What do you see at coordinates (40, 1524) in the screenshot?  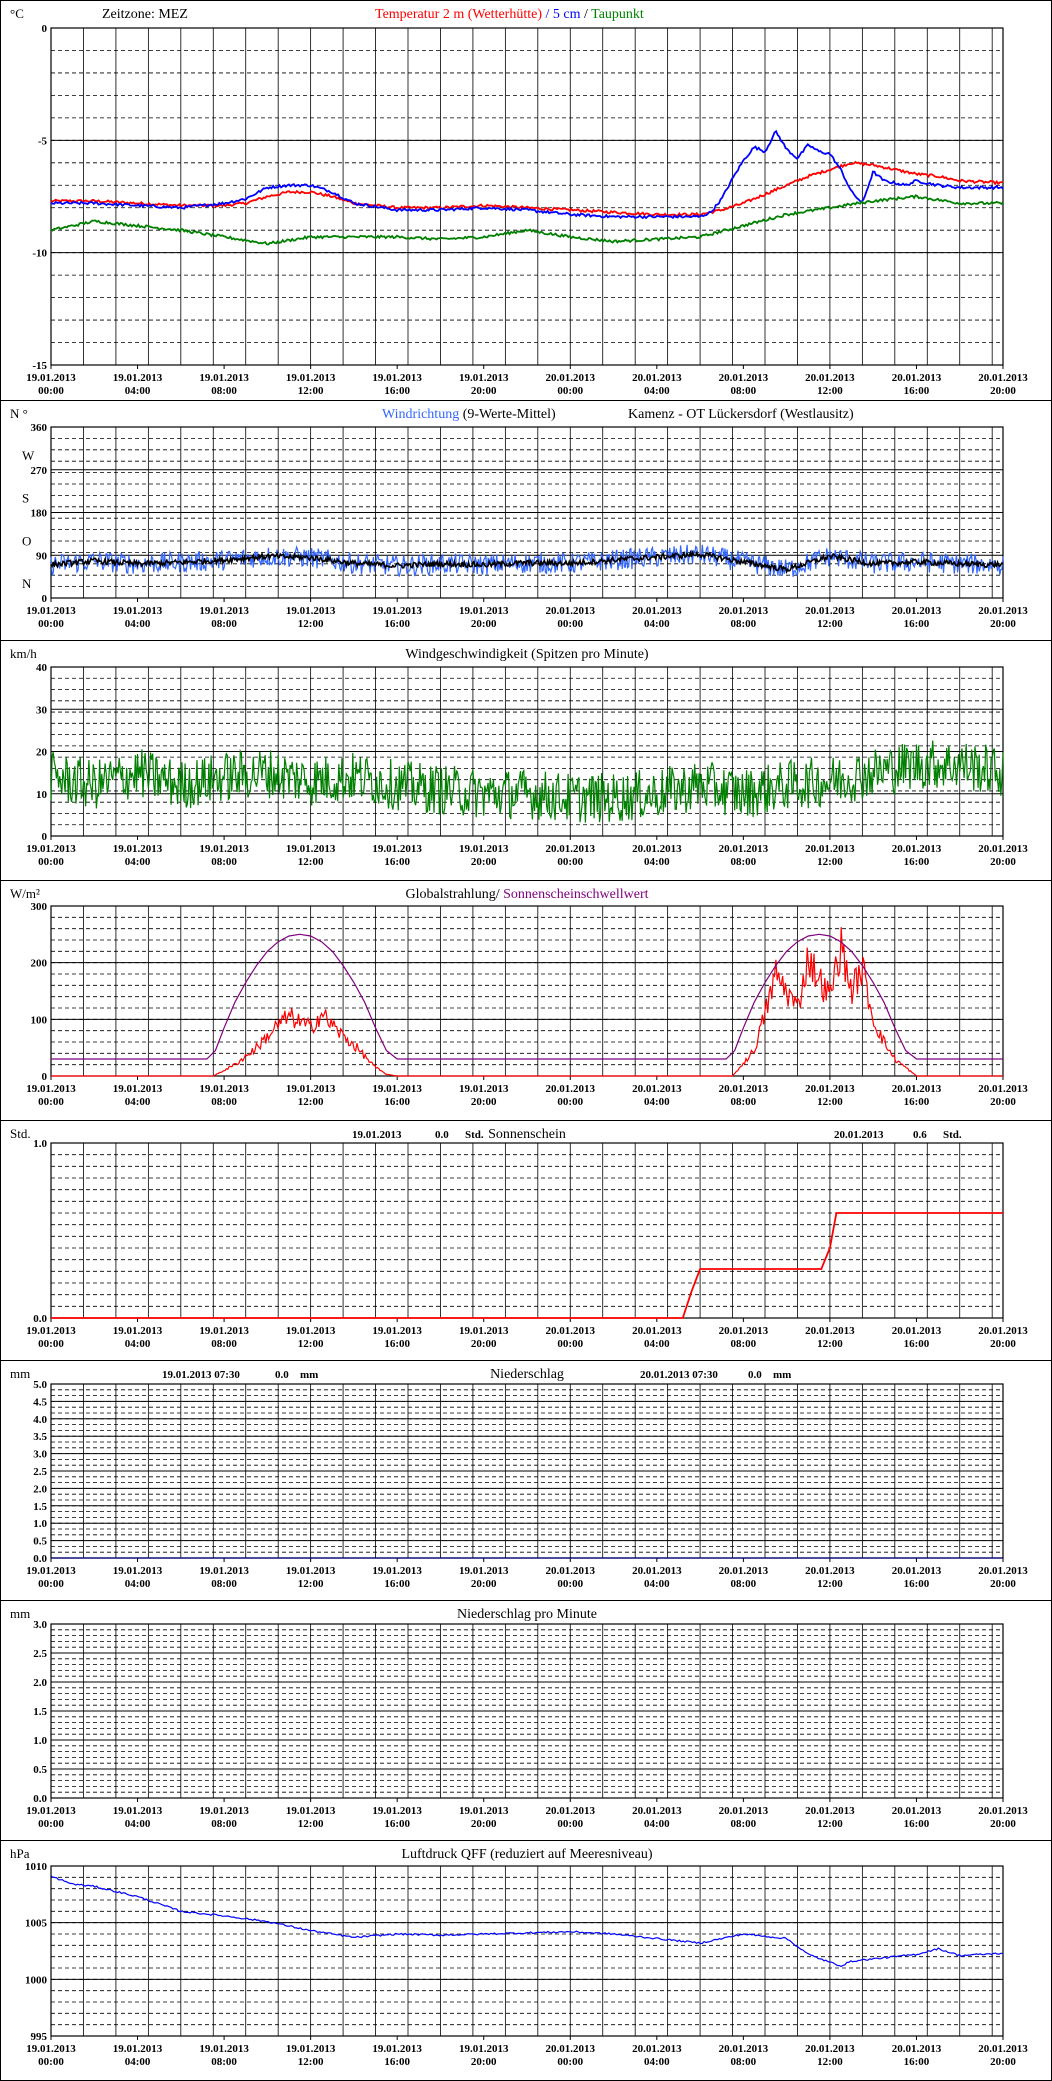 I see `y-tick-label: 1.0` at bounding box center [40, 1524].